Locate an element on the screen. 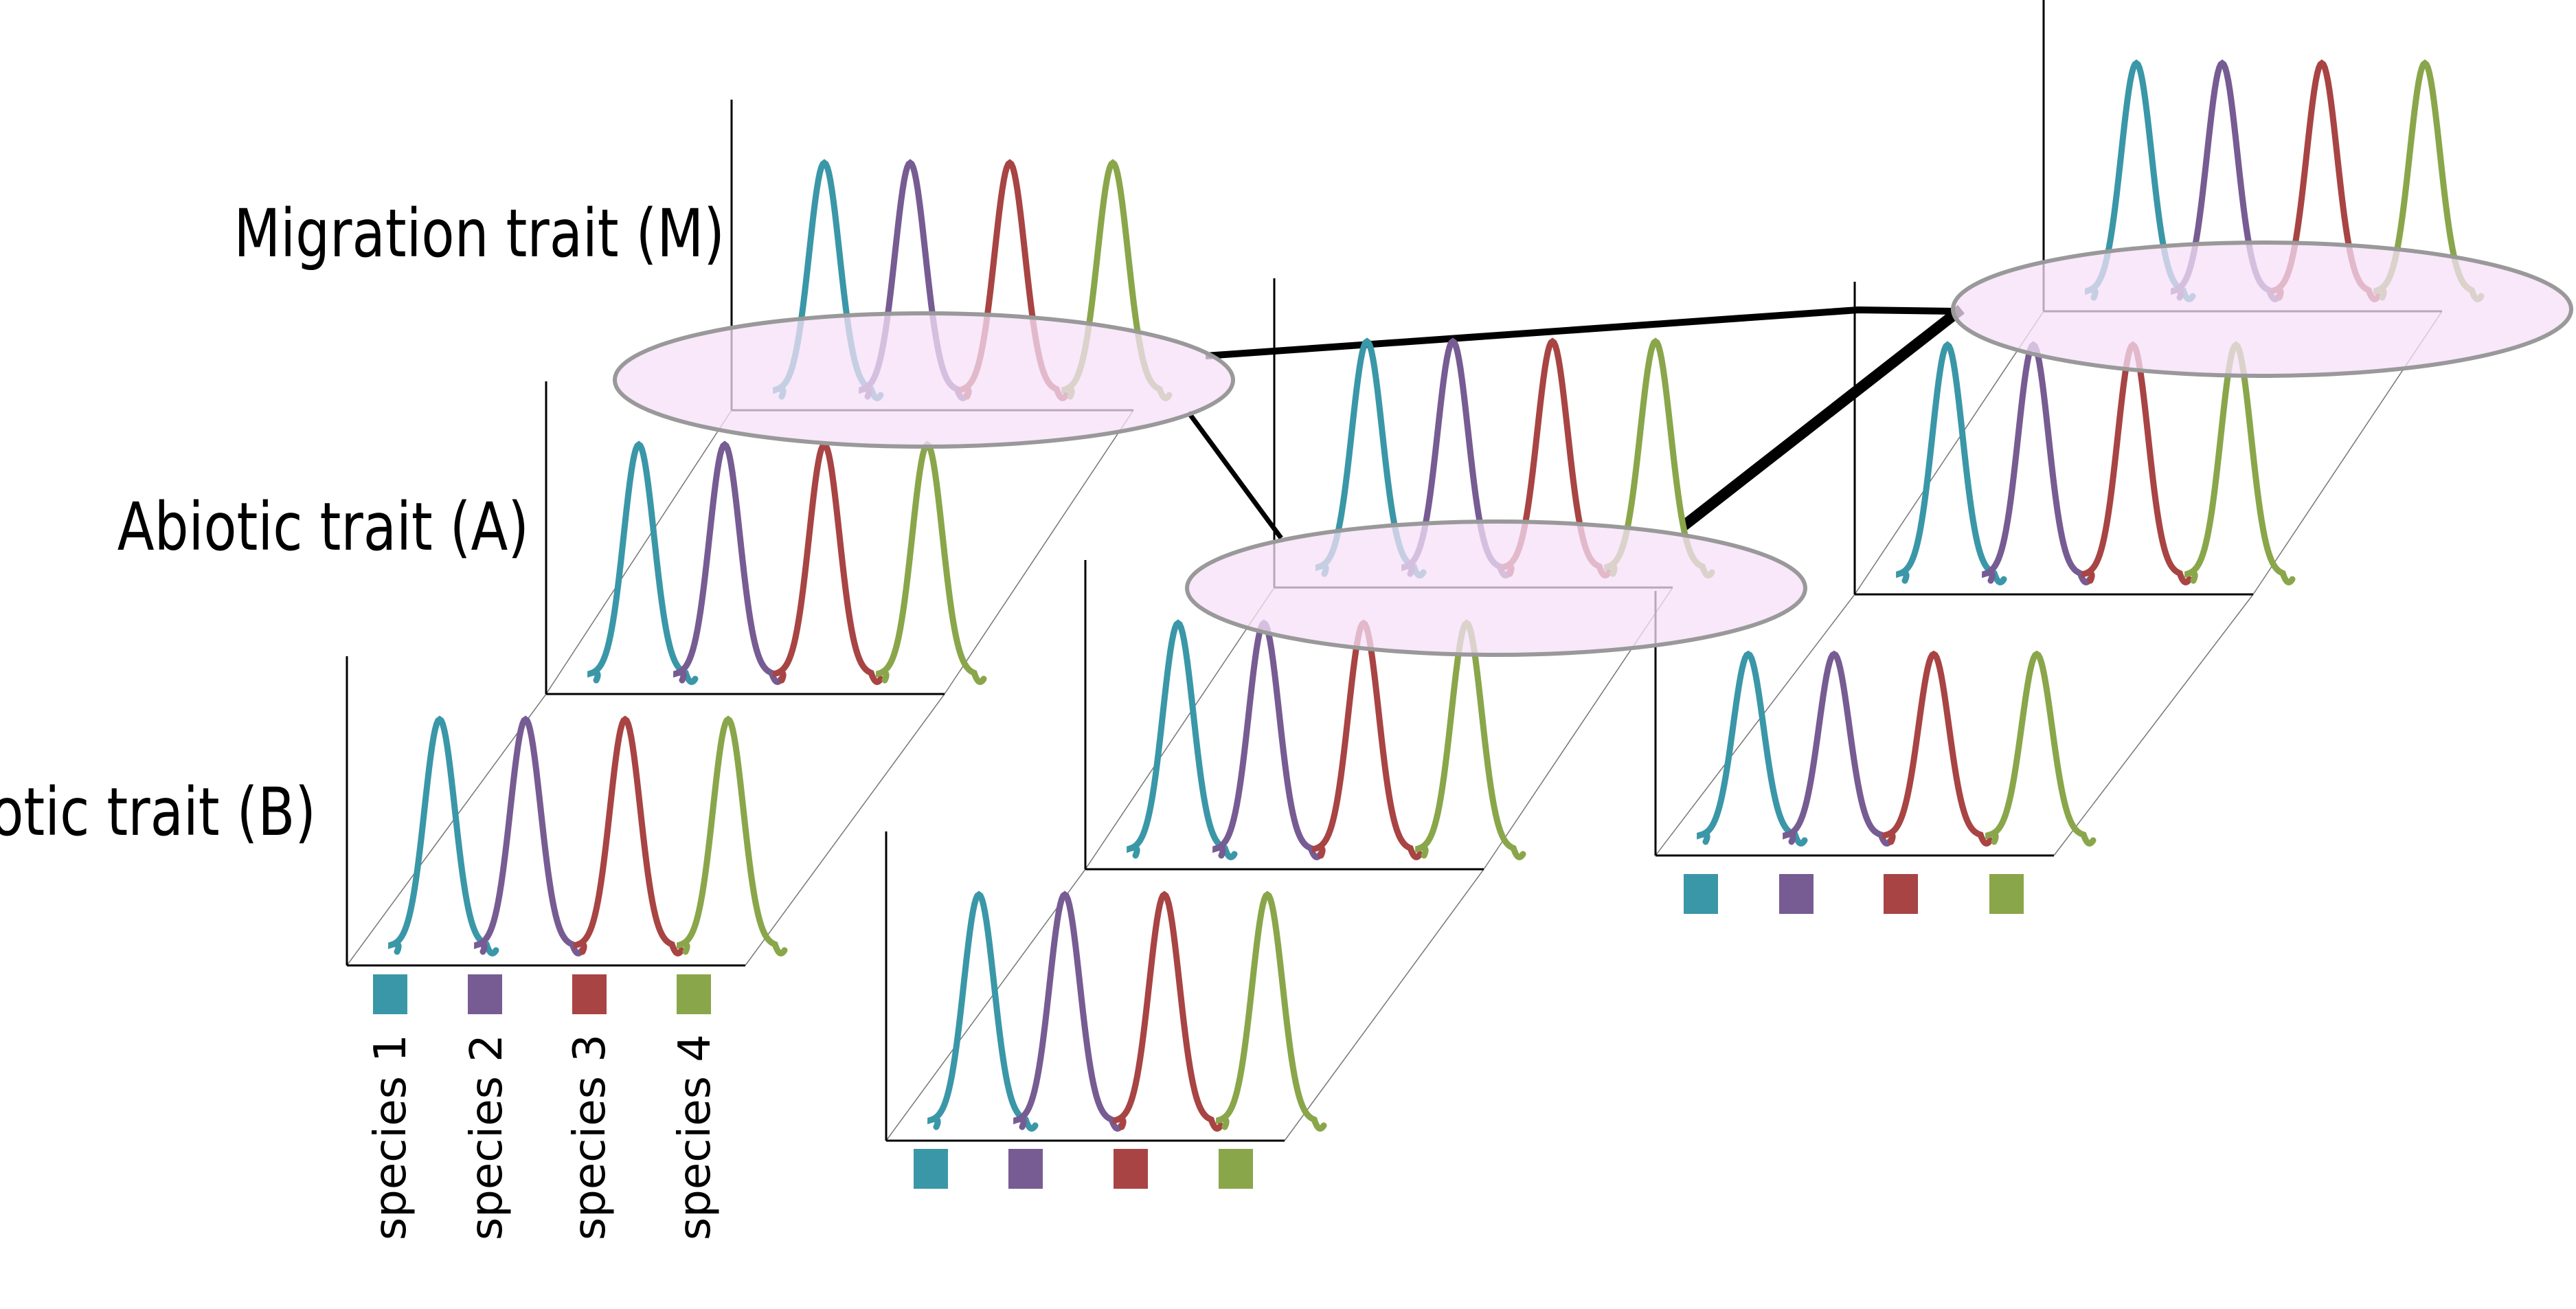 This screenshot has height=1309, width=2576. migration-connections is located at coordinates (1575, 422).